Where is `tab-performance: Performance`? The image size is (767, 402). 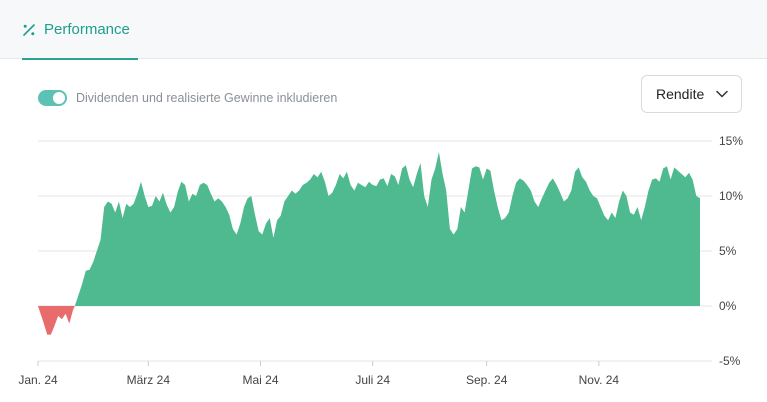 tab-performance: Performance is located at coordinates (80, 30).